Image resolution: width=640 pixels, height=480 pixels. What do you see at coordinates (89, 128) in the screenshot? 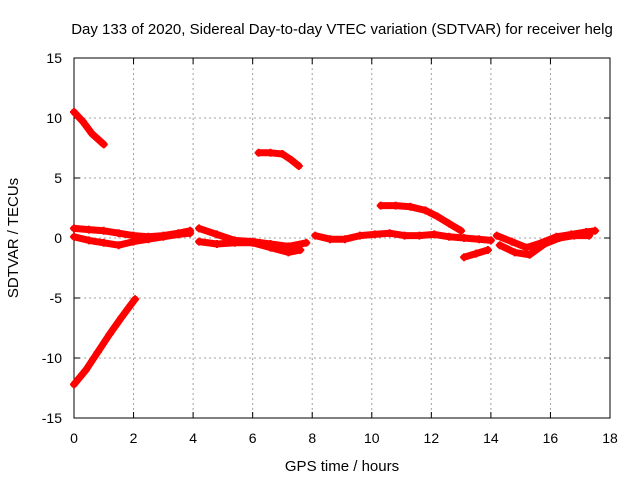
I see `series-line-arc-a` at bounding box center [89, 128].